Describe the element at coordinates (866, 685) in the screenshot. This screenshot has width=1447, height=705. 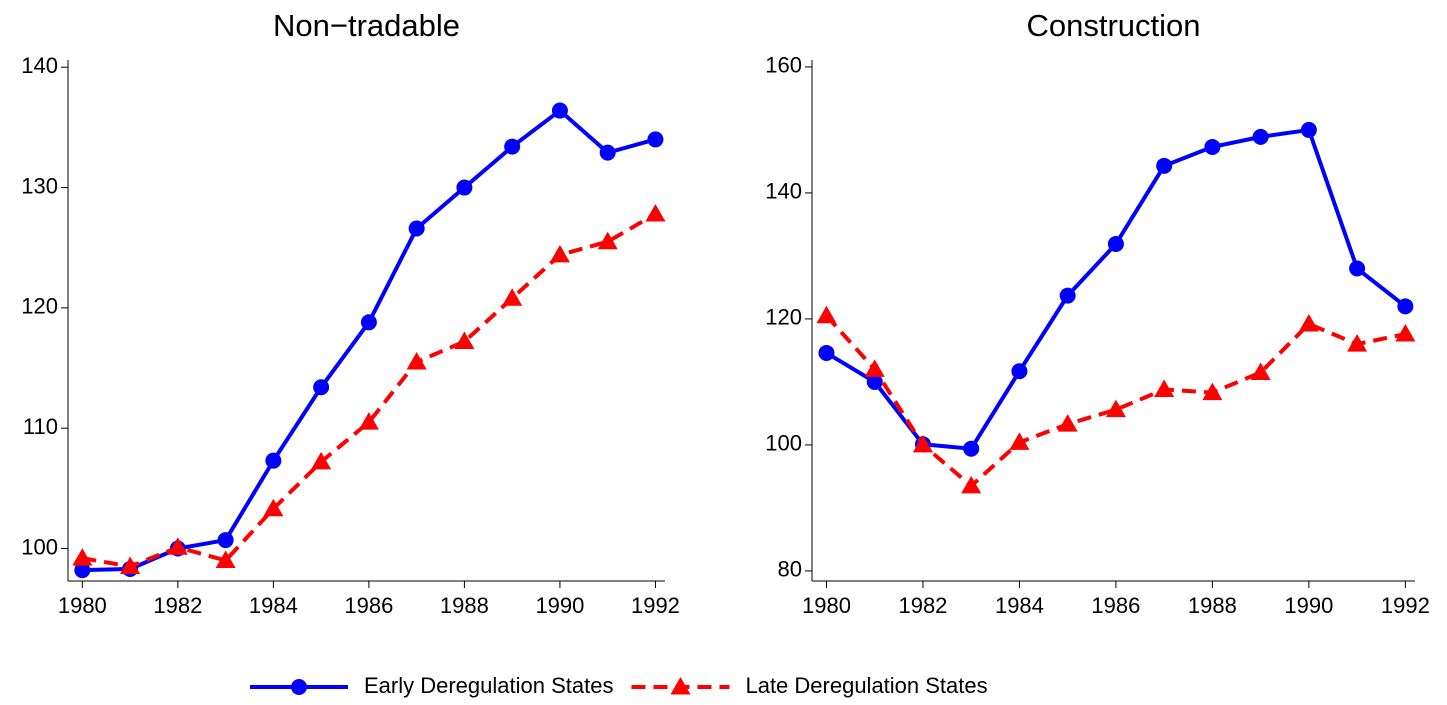
I see `legend-label: Late Deregulation States` at that location.